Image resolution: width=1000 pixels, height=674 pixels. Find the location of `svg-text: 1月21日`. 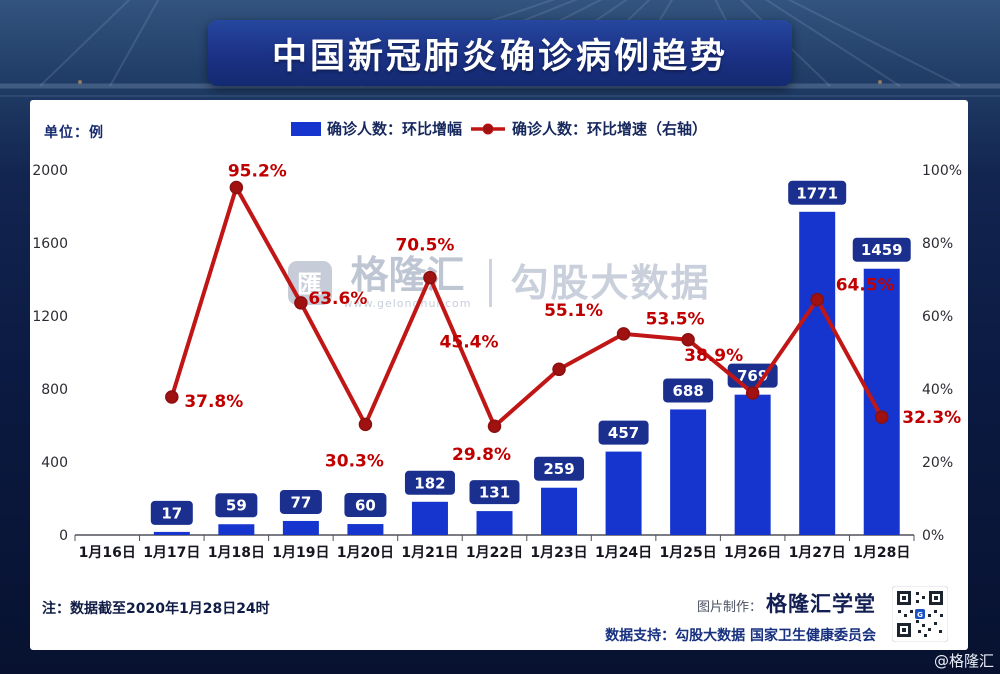

svg-text: 1月21日 is located at coordinates (429, 553).